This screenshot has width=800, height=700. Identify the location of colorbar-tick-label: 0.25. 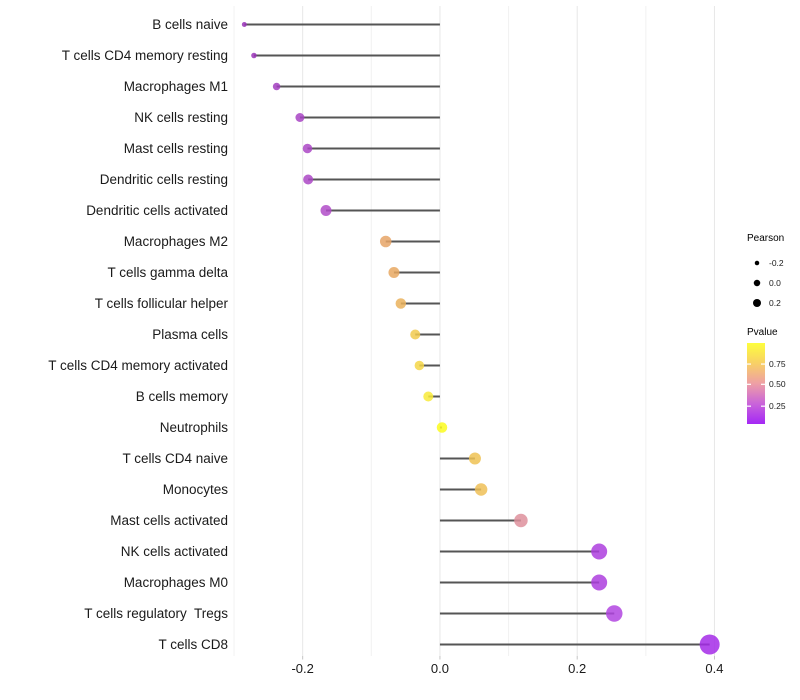
(777, 406).